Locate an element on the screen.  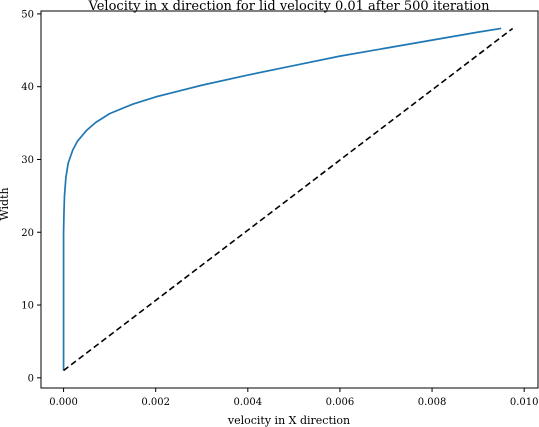
y-axis-ticks: 0 10 20 30 40 50 is located at coordinates (31, 196).